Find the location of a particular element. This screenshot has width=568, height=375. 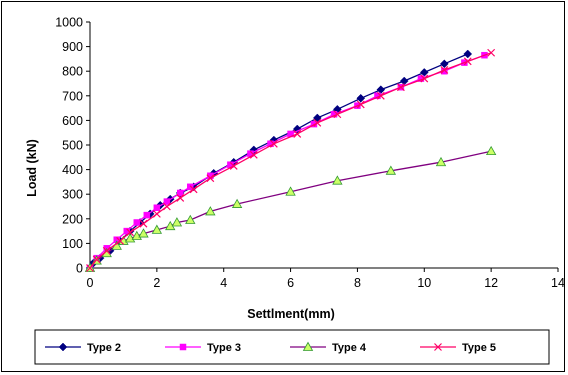

y-tick-label: 300 is located at coordinates (72, 195).